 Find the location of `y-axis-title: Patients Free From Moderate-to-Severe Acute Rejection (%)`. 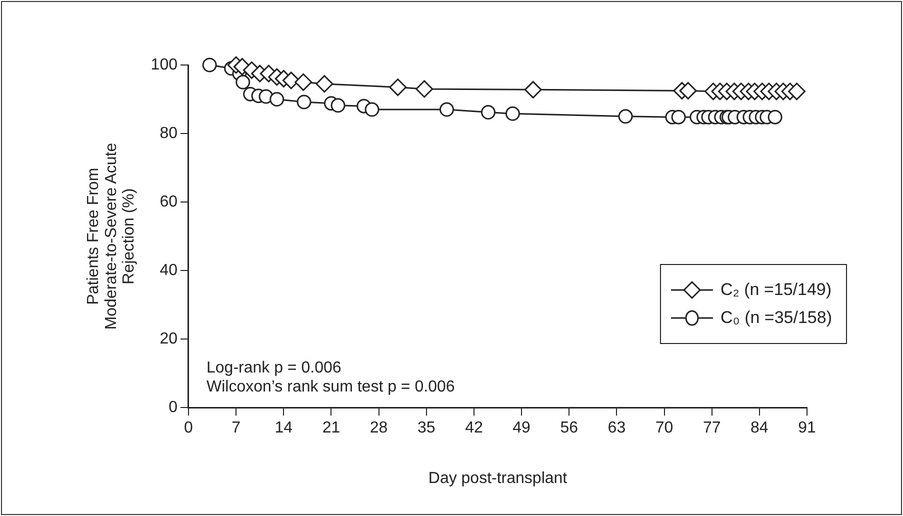

y-axis-title: Patients Free From Moderate-to-Severe Acute Rejection (%) is located at coordinates (111, 236).